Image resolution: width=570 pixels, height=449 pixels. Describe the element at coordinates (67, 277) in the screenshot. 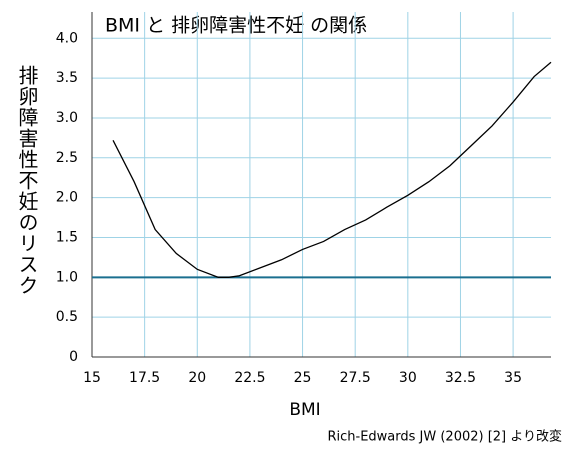

I see `y-tick-label: 1.0` at that location.